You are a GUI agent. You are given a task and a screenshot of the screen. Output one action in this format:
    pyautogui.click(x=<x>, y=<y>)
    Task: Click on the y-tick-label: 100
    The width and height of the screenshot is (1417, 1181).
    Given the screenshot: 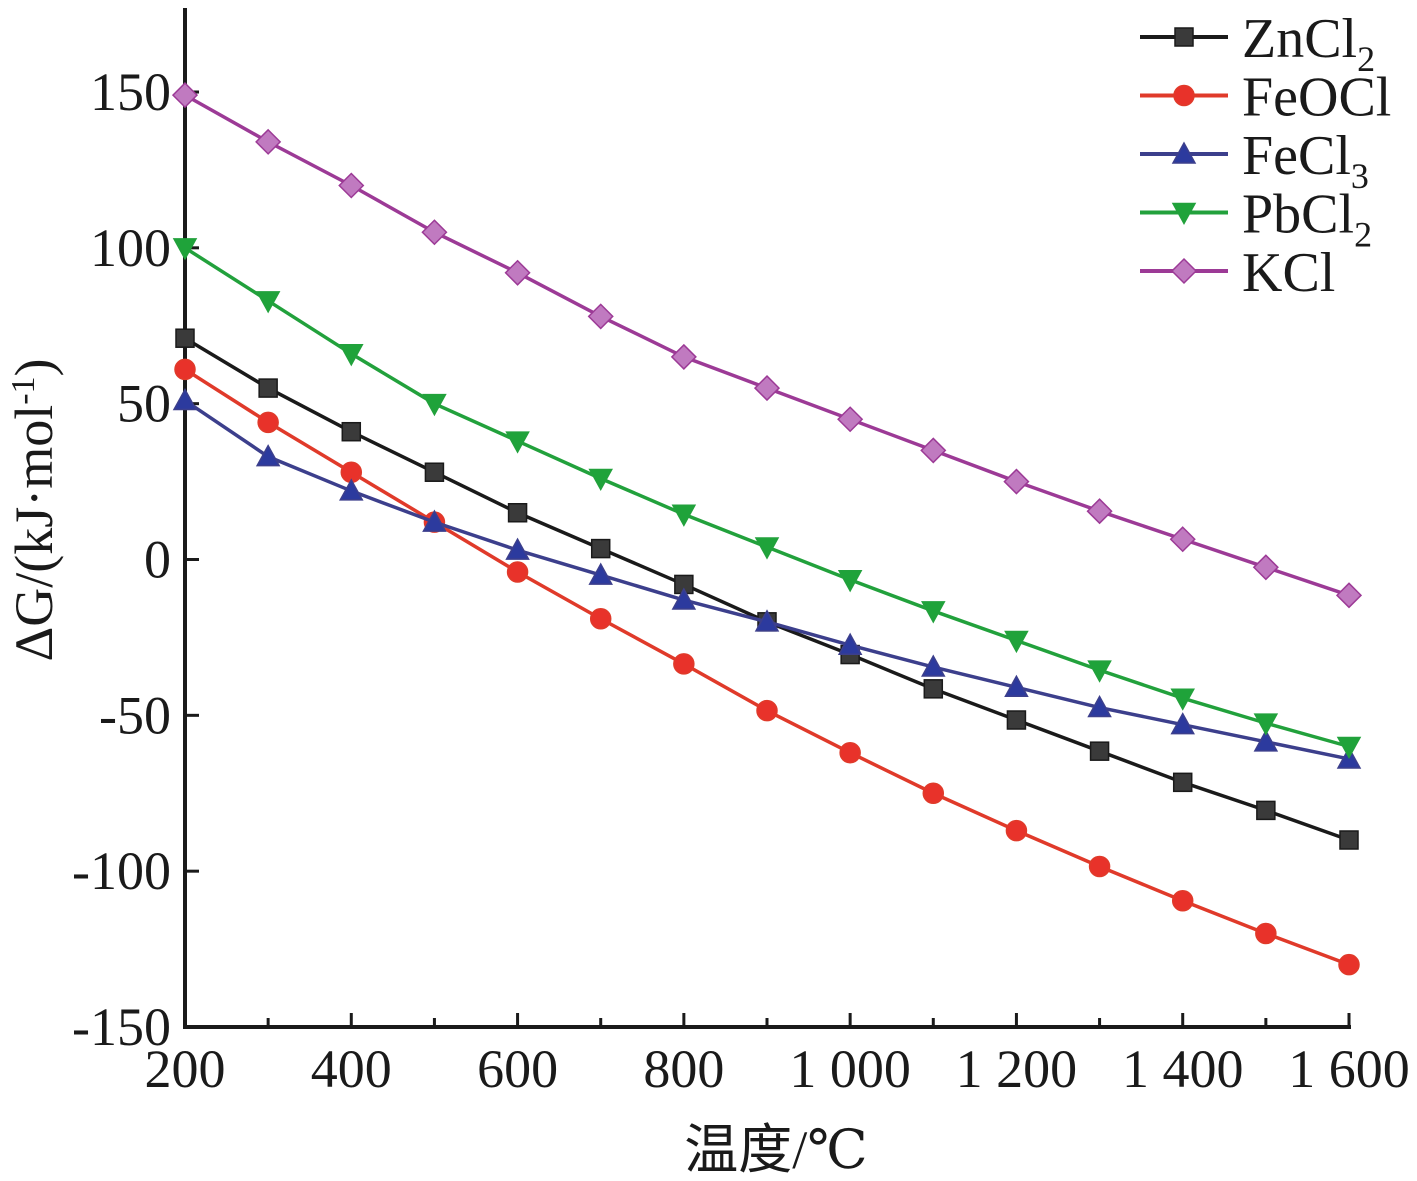 What is the action you would take?
    pyautogui.click(x=130, y=248)
    